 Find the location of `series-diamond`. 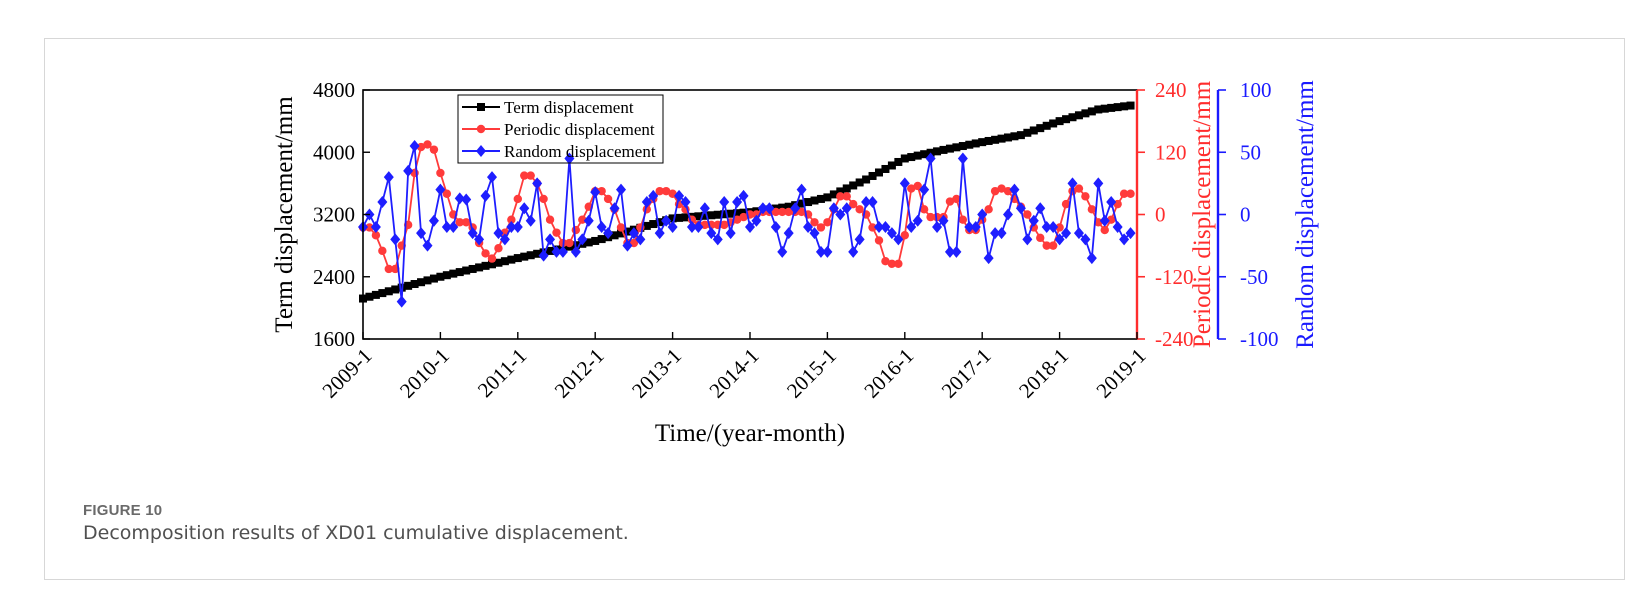

series-diamond is located at coordinates (747, 224).